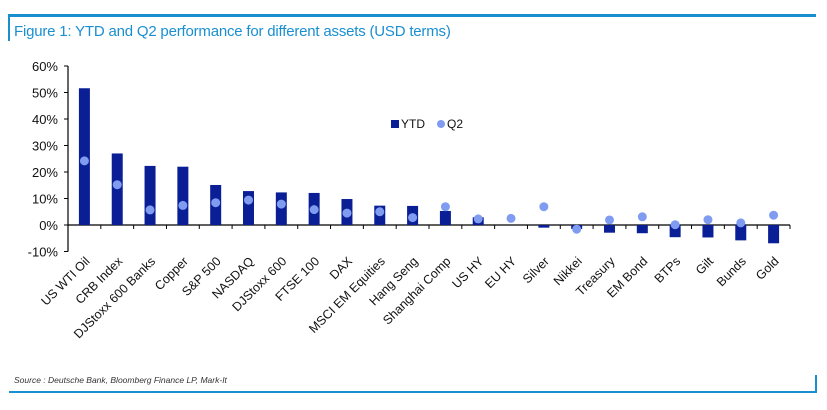  What do you see at coordinates (412, 15) in the screenshot?
I see `top-rule` at bounding box center [412, 15].